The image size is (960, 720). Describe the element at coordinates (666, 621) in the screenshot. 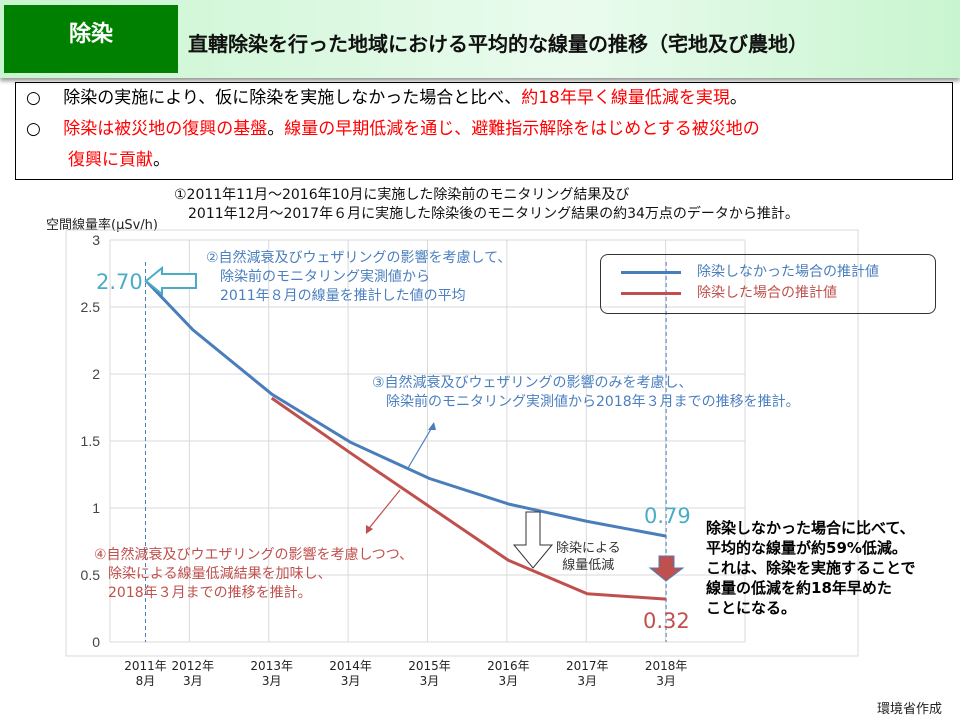

I see `end-value-red-label: 0.32` at that location.